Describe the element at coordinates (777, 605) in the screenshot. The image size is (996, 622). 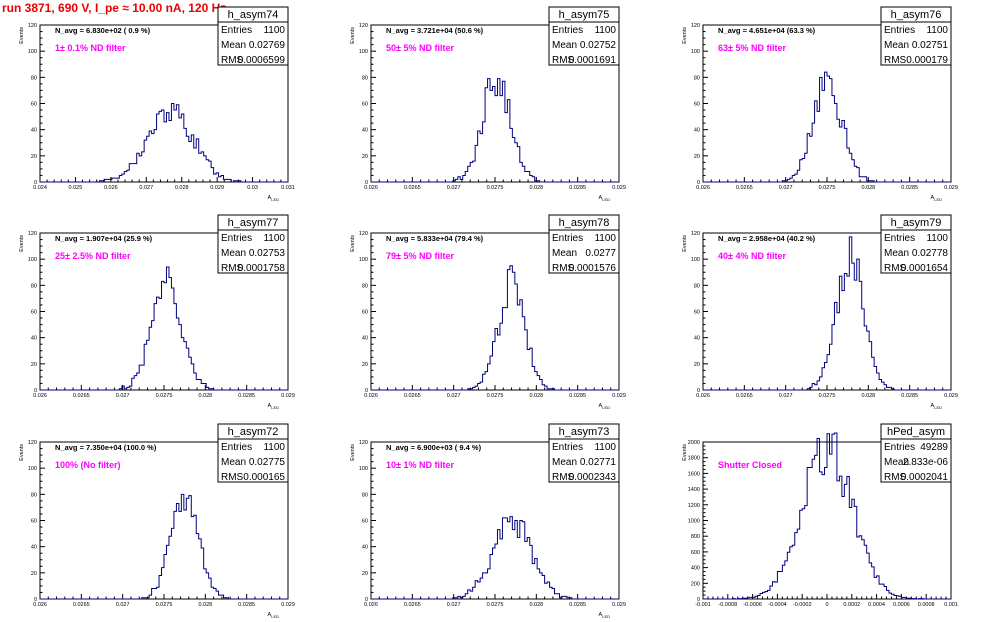
I see `x-tick-label: -0.0004` at that location.